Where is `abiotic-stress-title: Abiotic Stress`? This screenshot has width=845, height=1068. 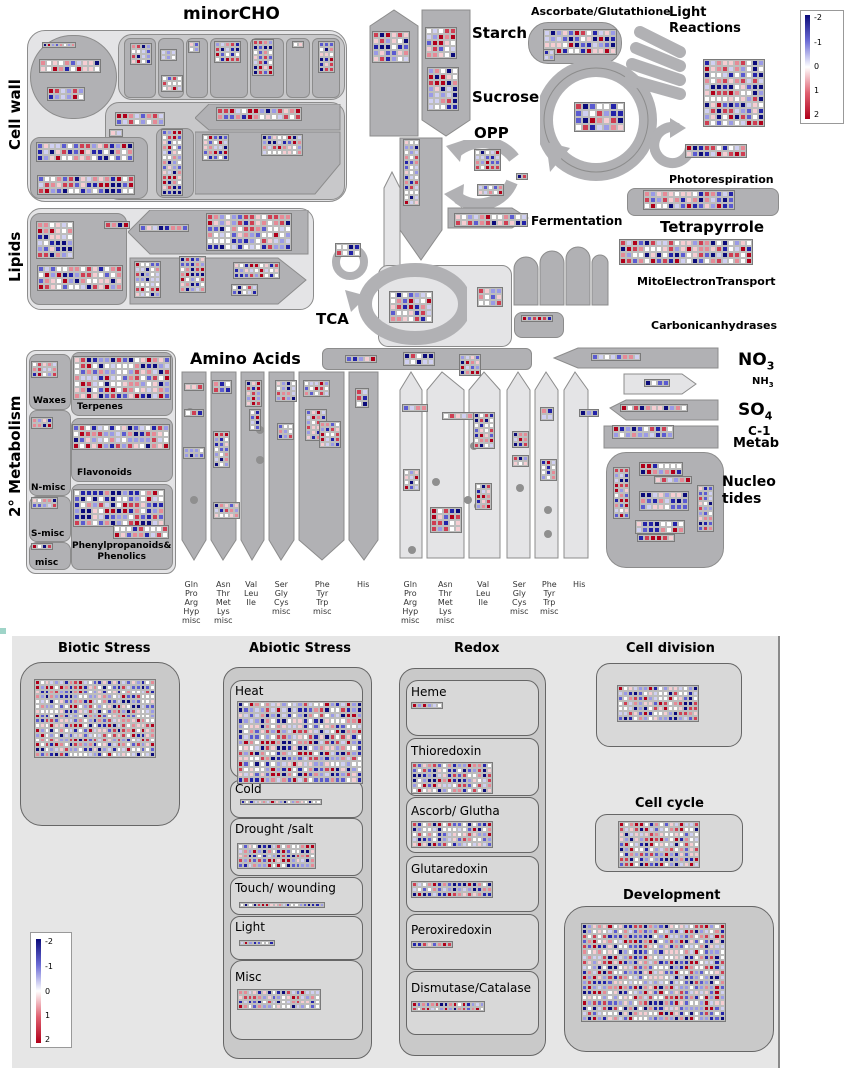 abiotic-stress-title: Abiotic Stress is located at coordinates (300, 648).